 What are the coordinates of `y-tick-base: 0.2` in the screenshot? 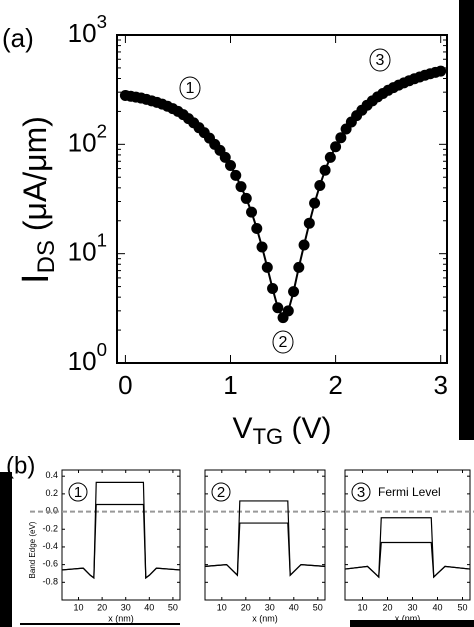 It's located at (51, 493).